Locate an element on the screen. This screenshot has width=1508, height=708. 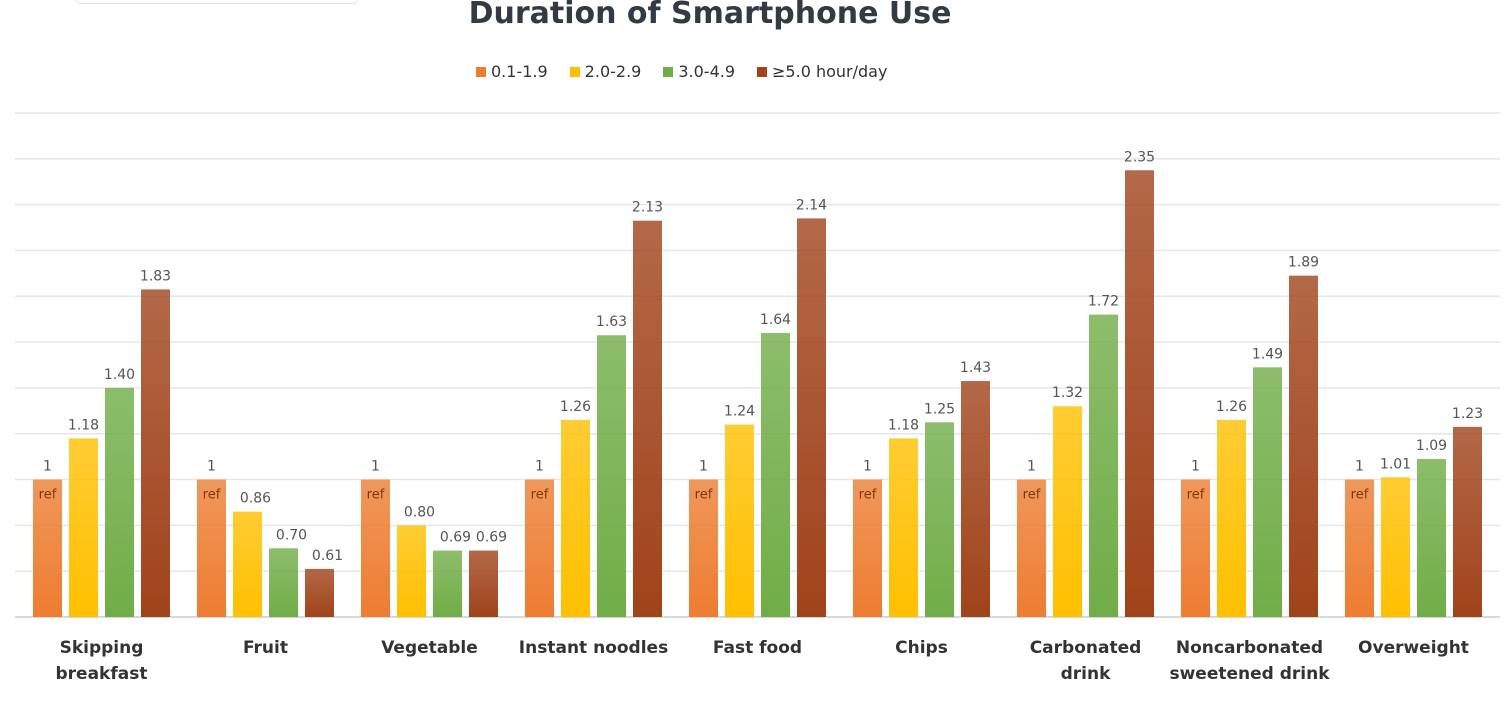
data-label: 1.43 is located at coordinates (975, 368).